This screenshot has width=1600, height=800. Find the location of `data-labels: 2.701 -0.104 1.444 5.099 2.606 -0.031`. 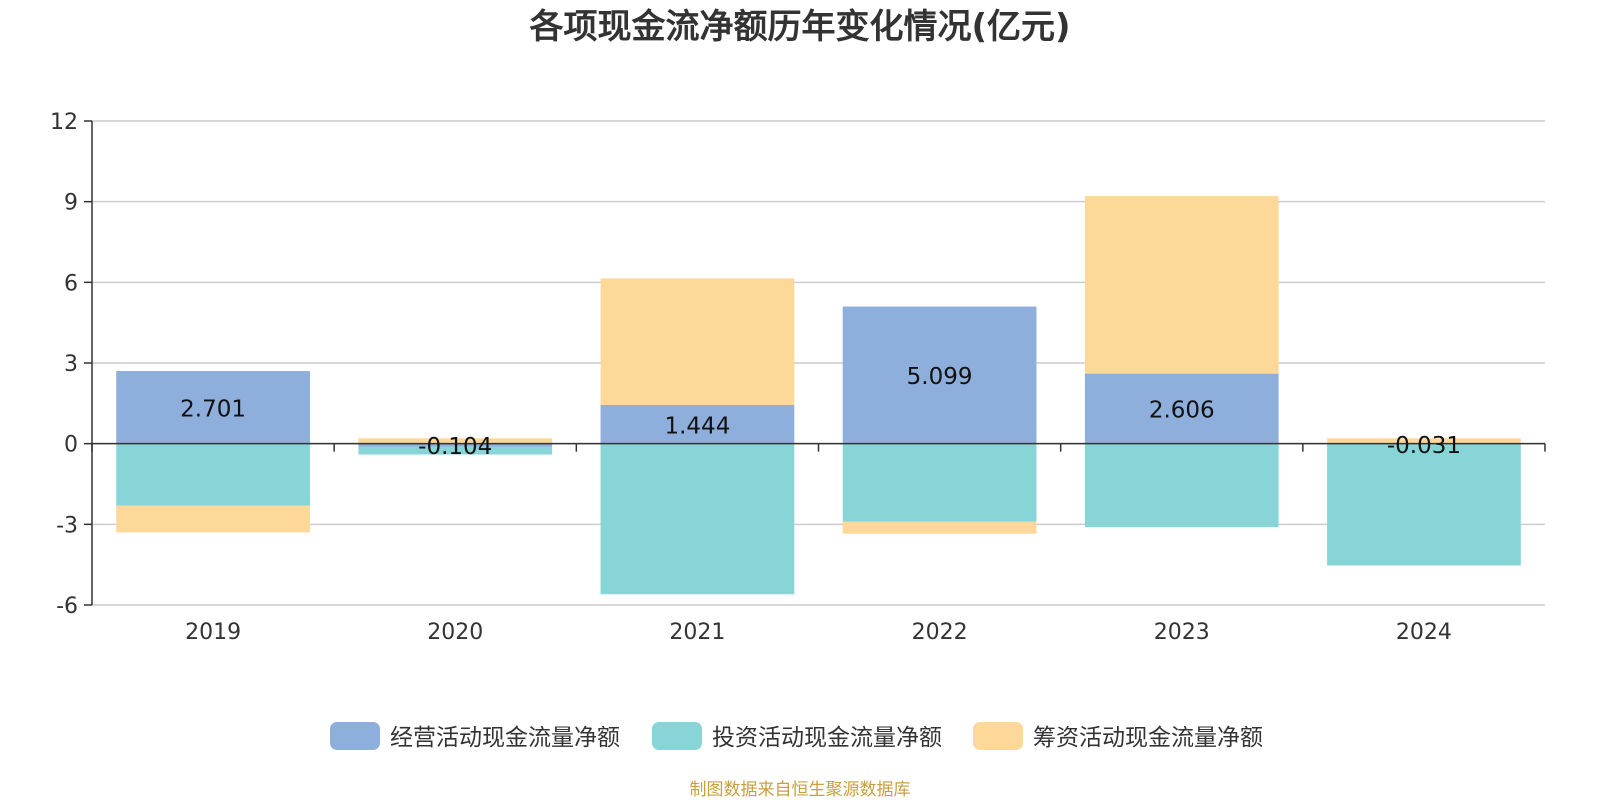

data-labels: 2.701 -0.104 1.444 5.099 2.606 -0.031 is located at coordinates (820, 412).